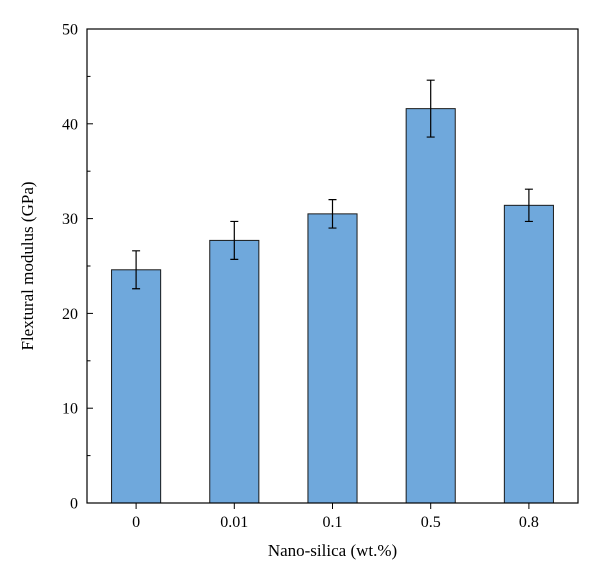 Image resolution: width=600 pixels, height=583 pixels. Describe the element at coordinates (70, 30) in the screenshot. I see `y-tick-label: 50` at that location.